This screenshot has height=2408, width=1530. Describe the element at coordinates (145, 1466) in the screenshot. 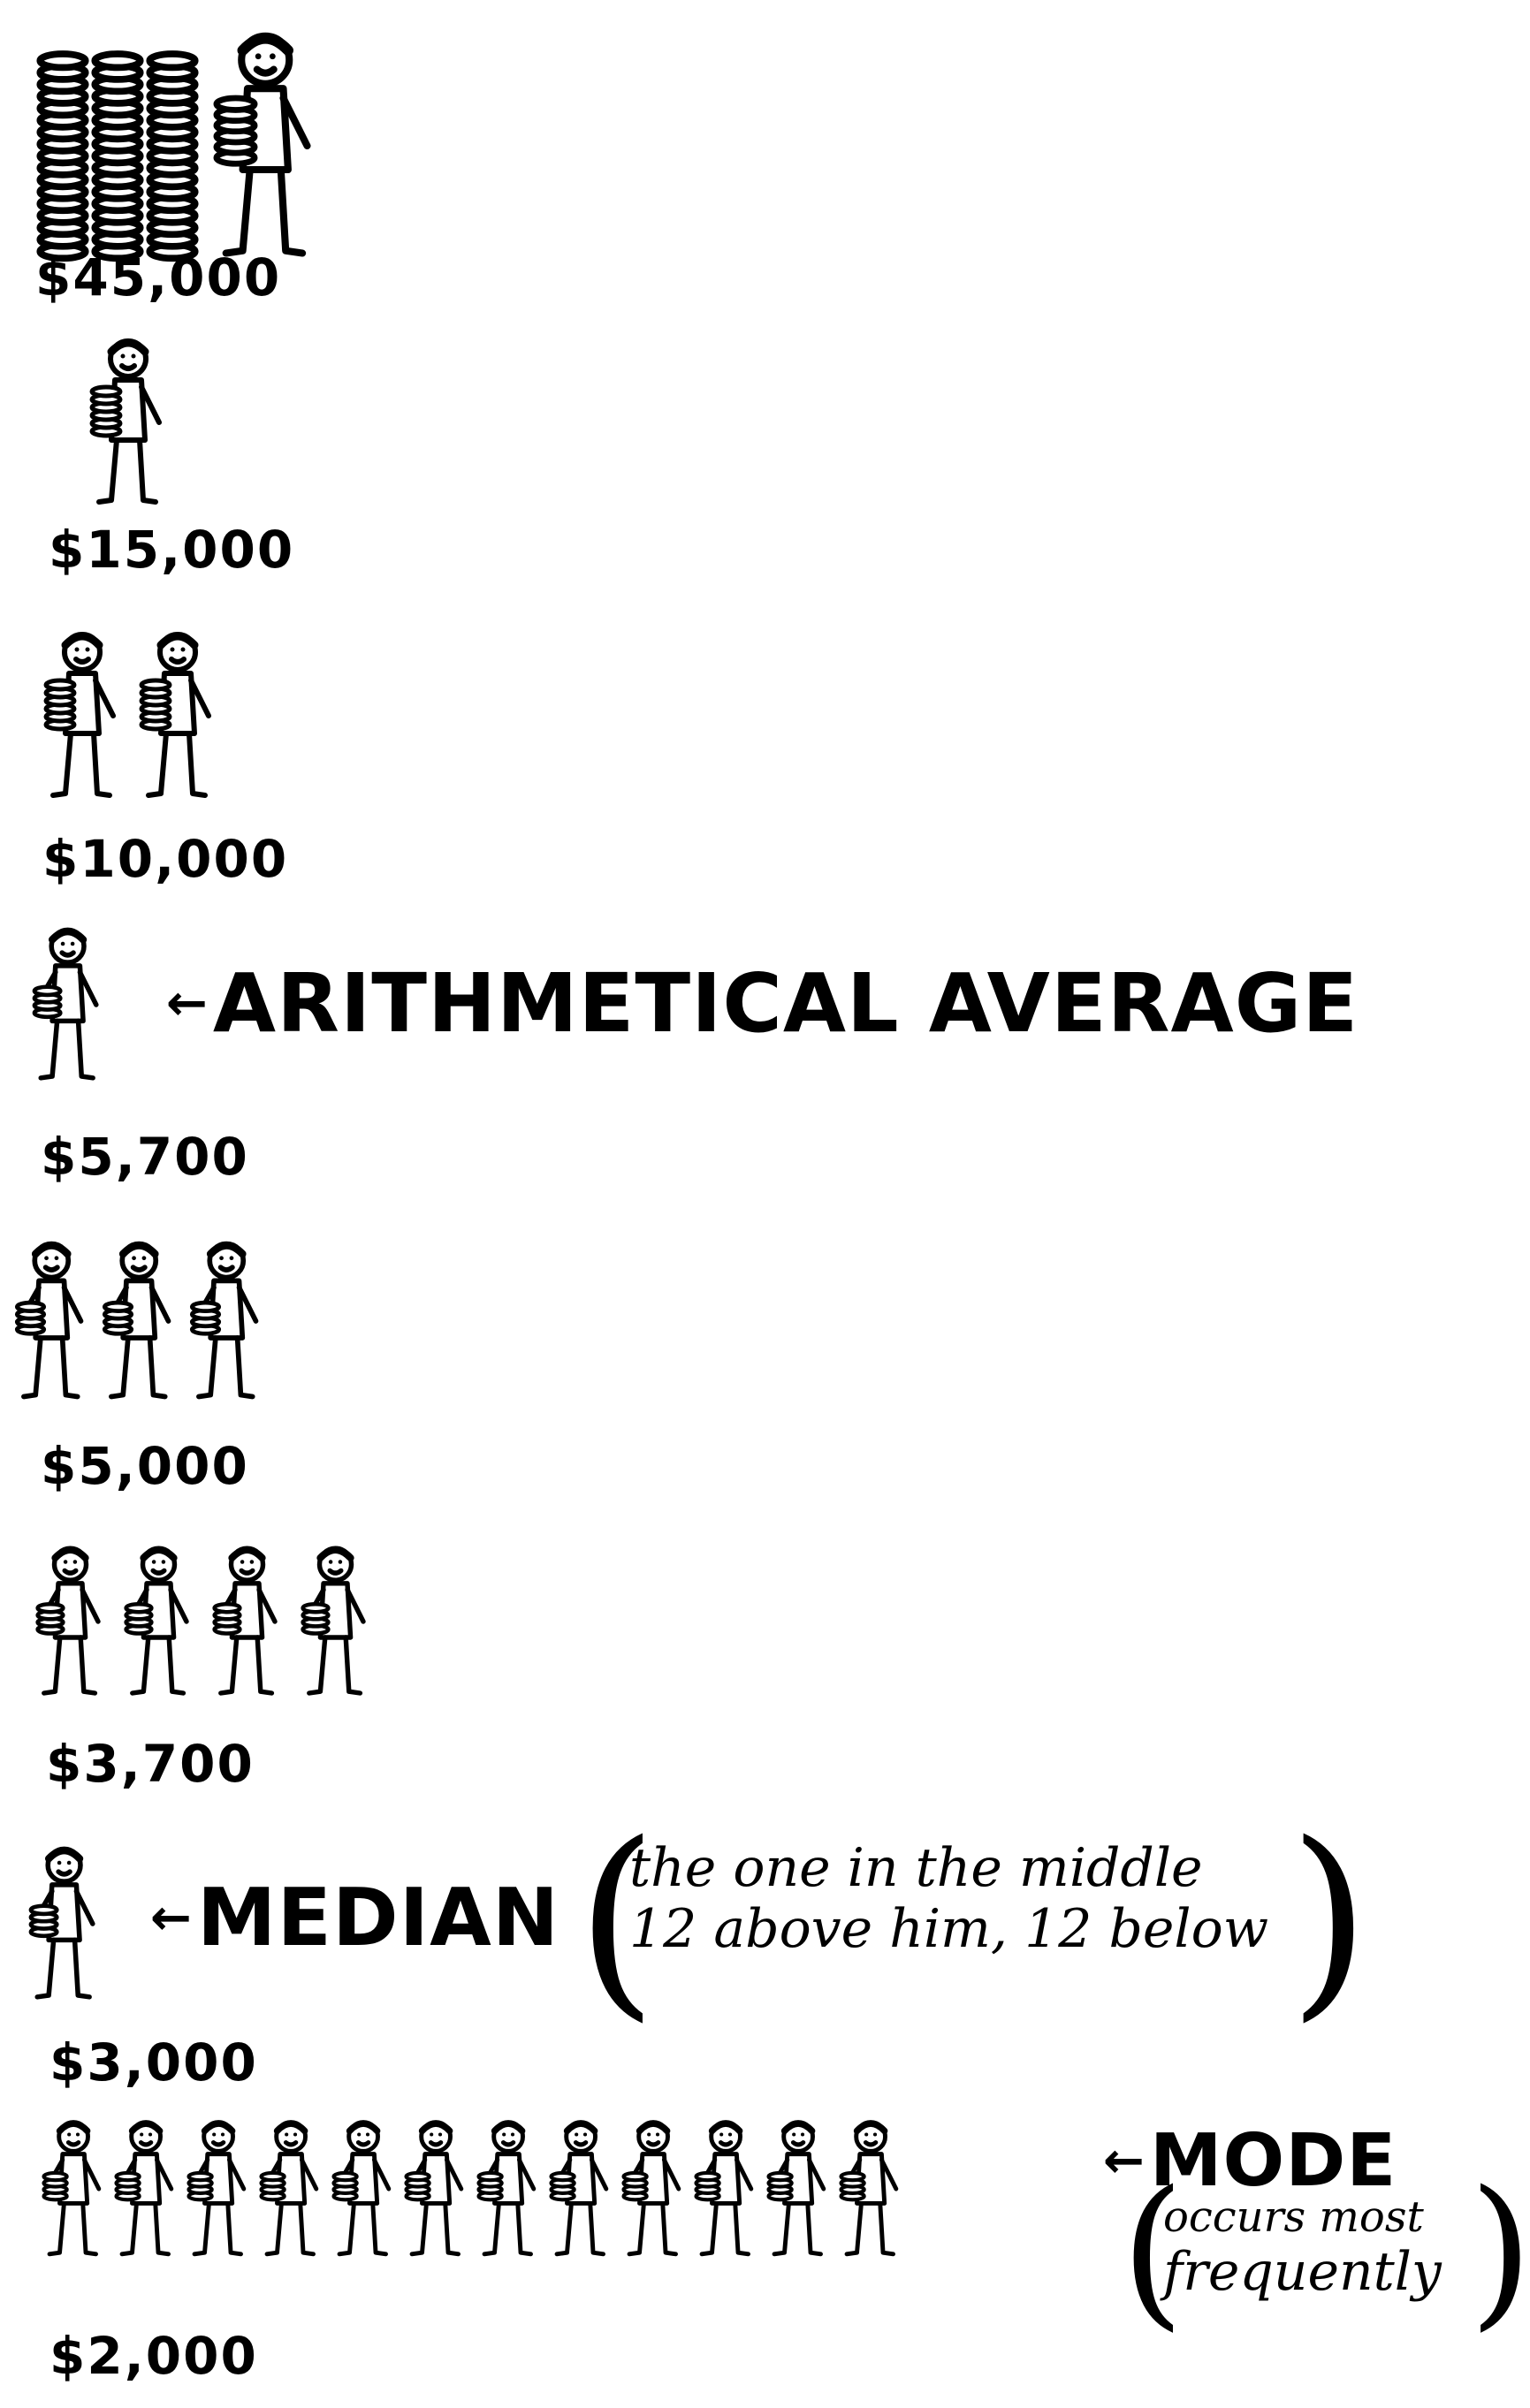

I see `salary-label: $5,000` at that location.